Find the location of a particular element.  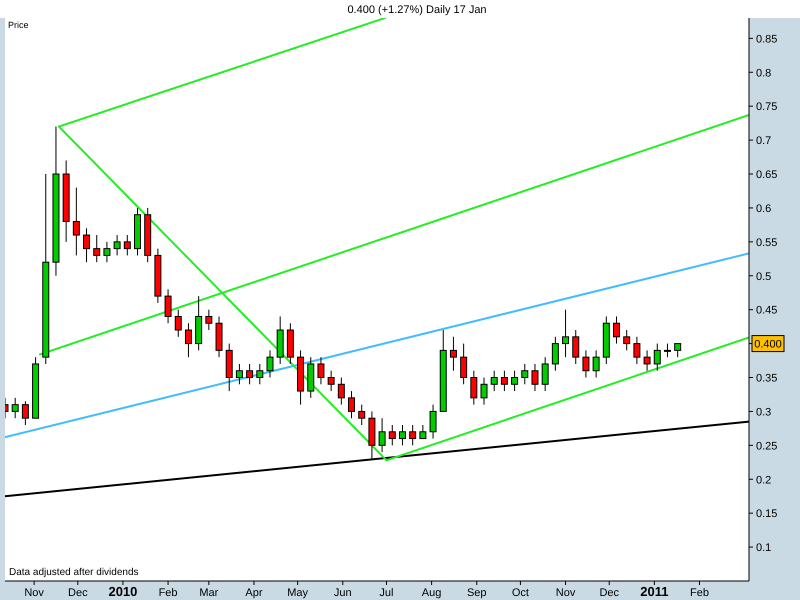

y-tick-label: 0.85 is located at coordinates (767, 39).